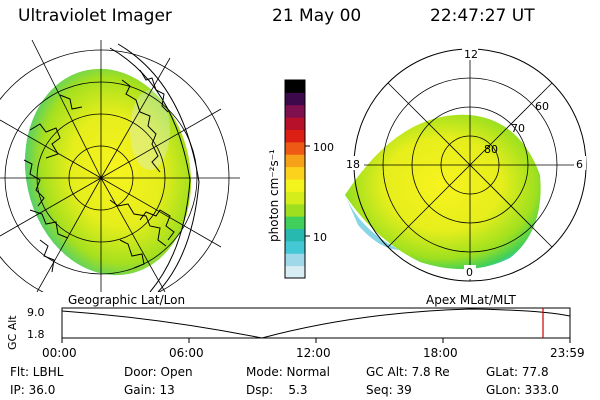 The width and height of the screenshot is (600, 400). Describe the element at coordinates (33, 390) in the screenshot. I see `info-ip: IP: 36.0` at that location.